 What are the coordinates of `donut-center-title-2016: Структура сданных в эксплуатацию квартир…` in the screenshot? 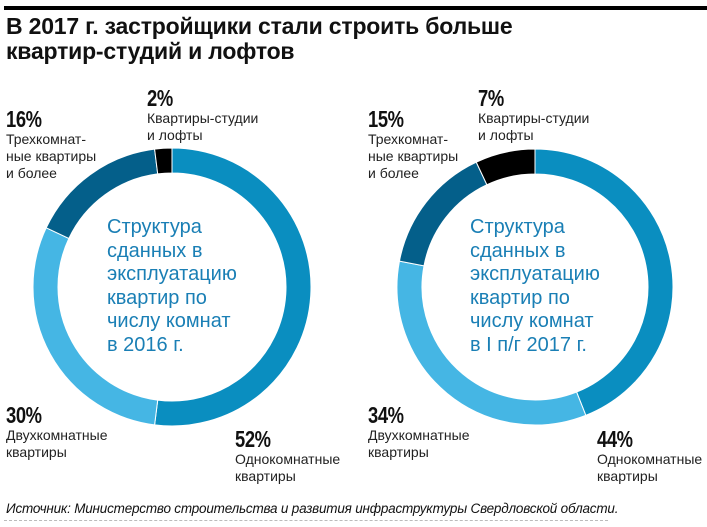 It's located at (172, 286).